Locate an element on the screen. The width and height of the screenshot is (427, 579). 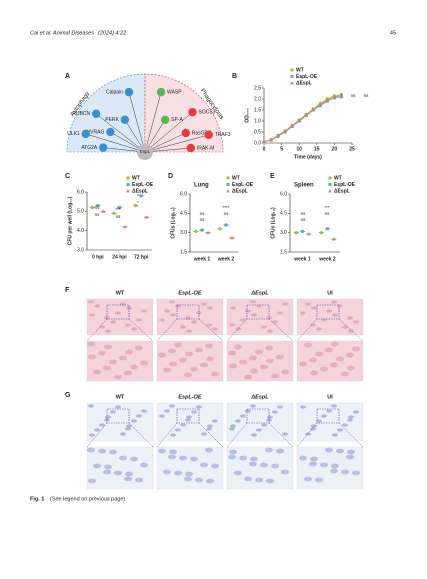
column-label: UI is located at coordinates (330, 397).